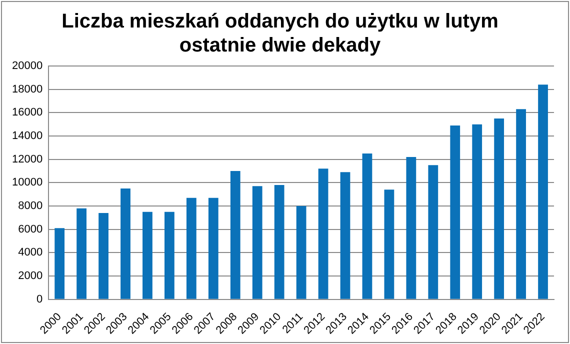 This screenshot has height=344, width=570. Describe the element at coordinates (27, 136) in the screenshot. I see `y-tick-label: 14000` at that location.